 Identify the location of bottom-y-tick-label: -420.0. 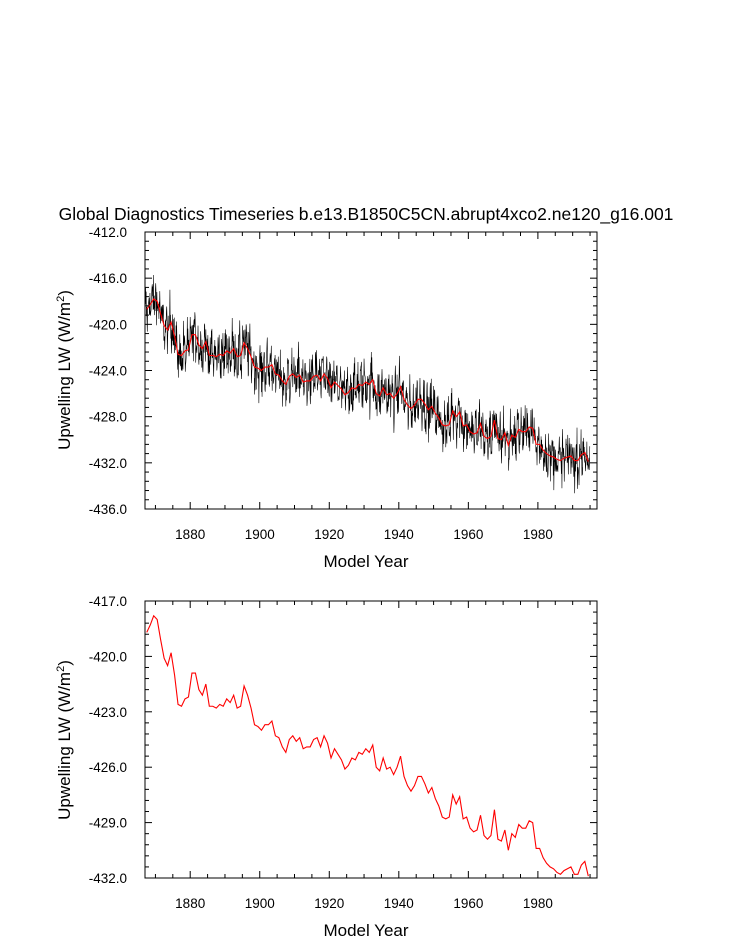
(108, 656).